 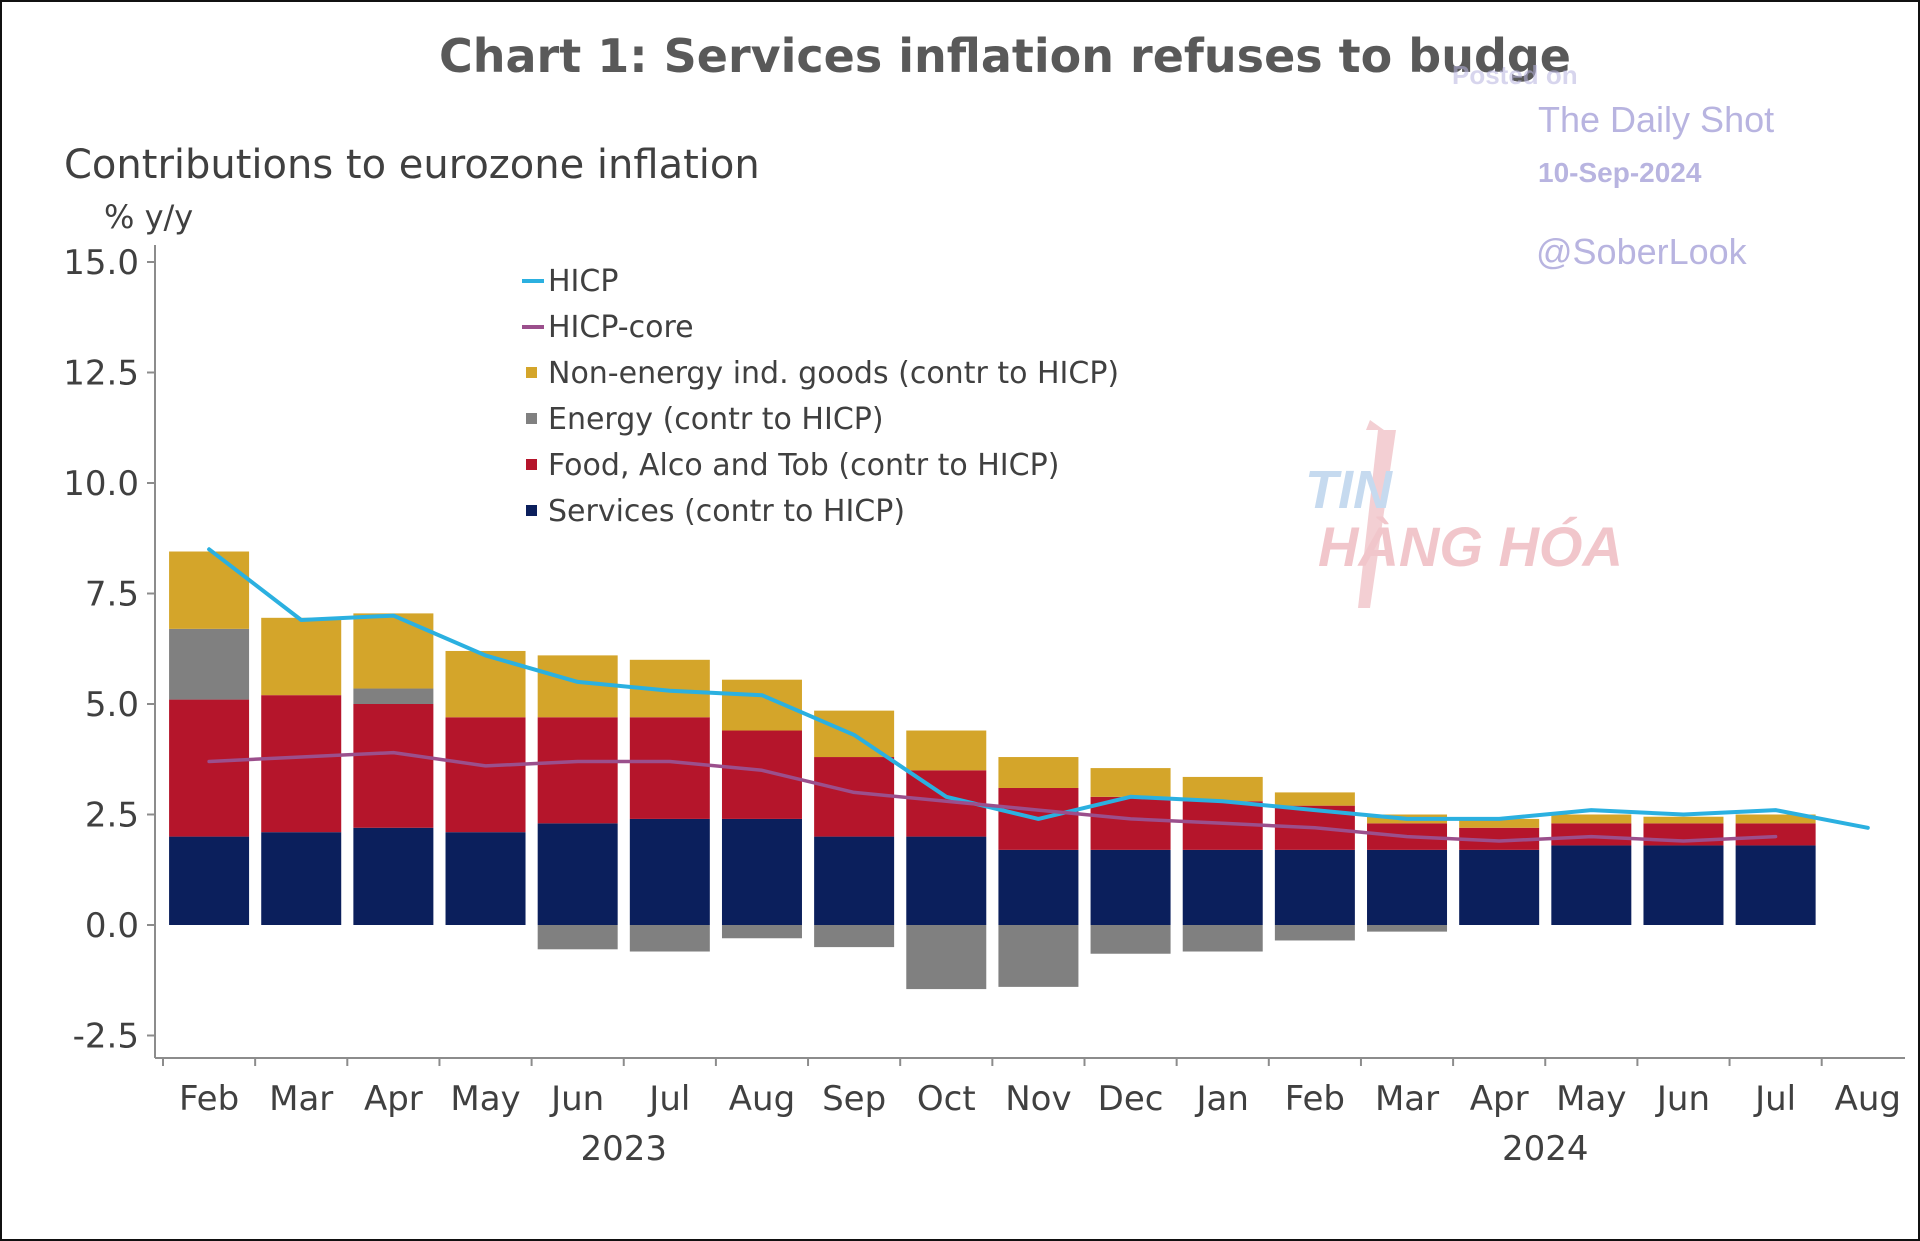 What do you see at coordinates (726, 511) in the screenshot?
I see `legend-label: Services (contr to HICP)` at bounding box center [726, 511].